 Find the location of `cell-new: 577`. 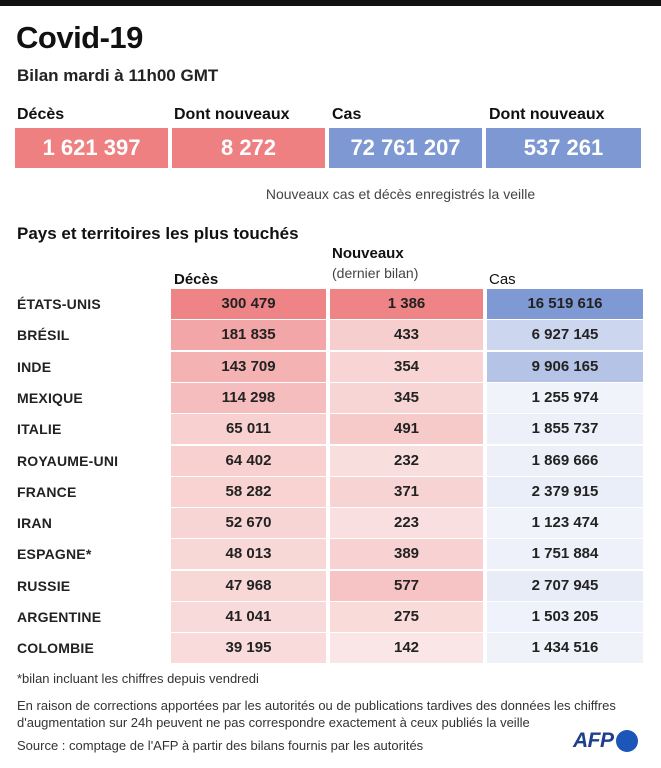

cell-new: 577 is located at coordinates (406, 585).